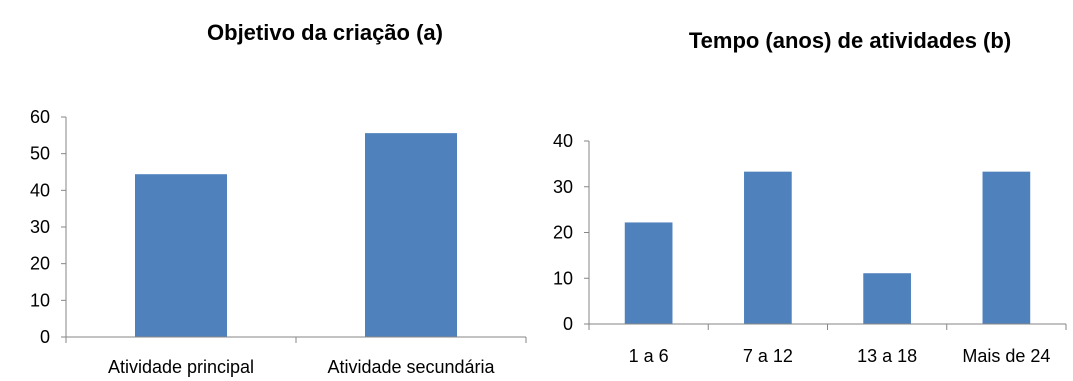  I want to click on chart-a-title: Objetivo da criação (a), so click(325, 32).